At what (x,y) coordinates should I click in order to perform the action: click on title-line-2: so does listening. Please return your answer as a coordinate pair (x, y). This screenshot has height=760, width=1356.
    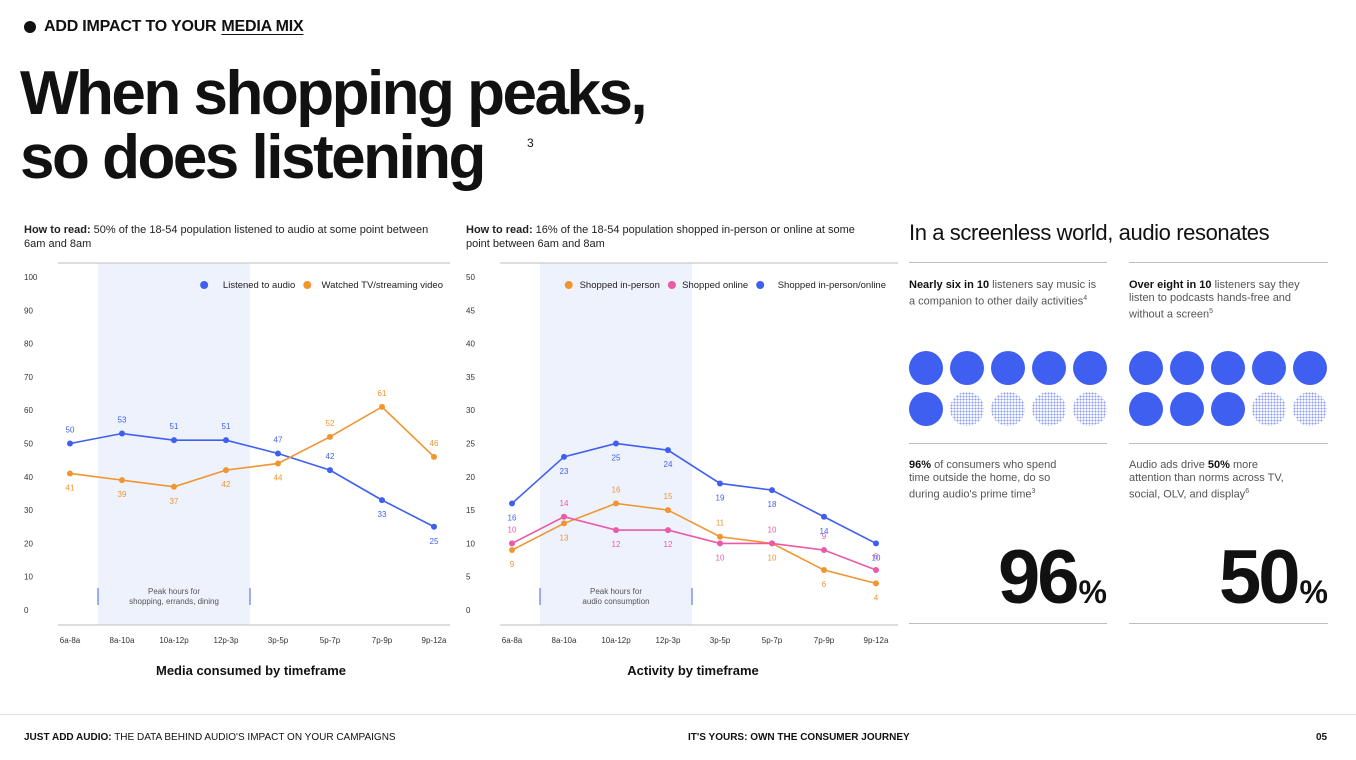
    Looking at the image, I should click on (253, 157).